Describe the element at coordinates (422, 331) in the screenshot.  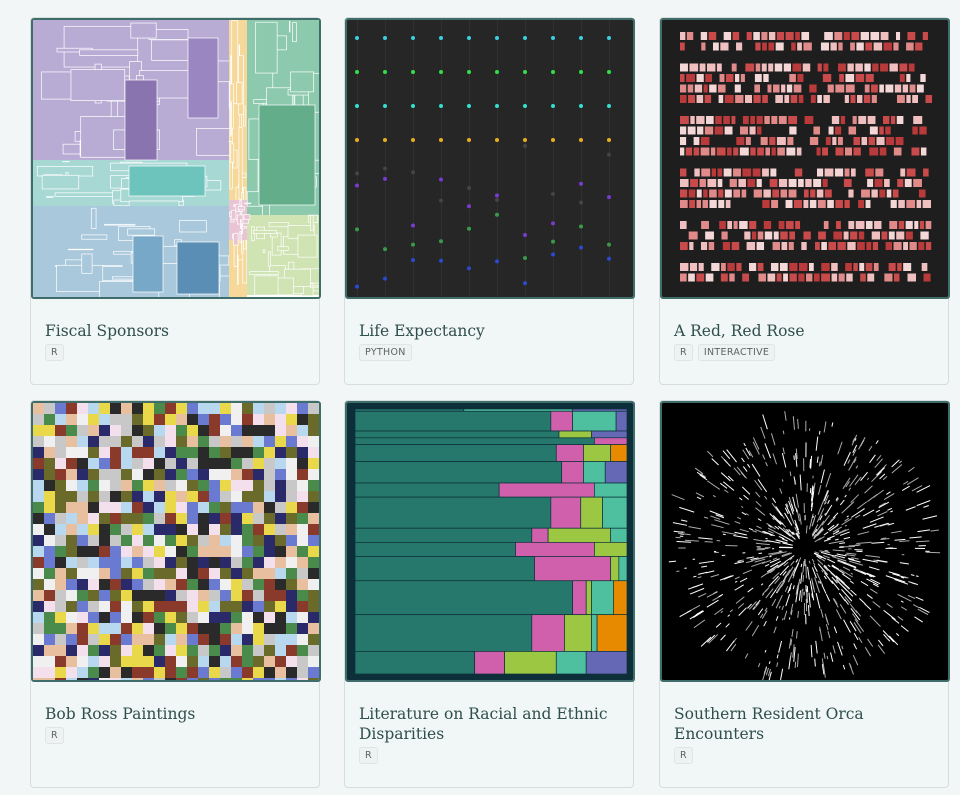
I see `card-title: Life Expectancy` at that location.